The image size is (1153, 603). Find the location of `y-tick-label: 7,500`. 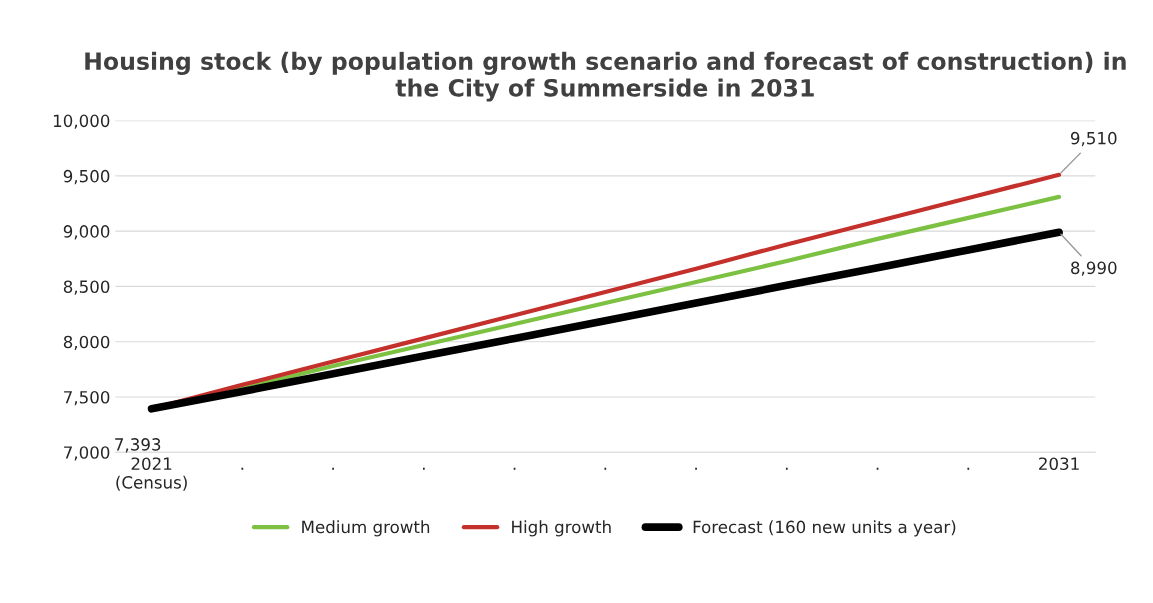

y-tick-label: 7,500 is located at coordinates (87, 398).